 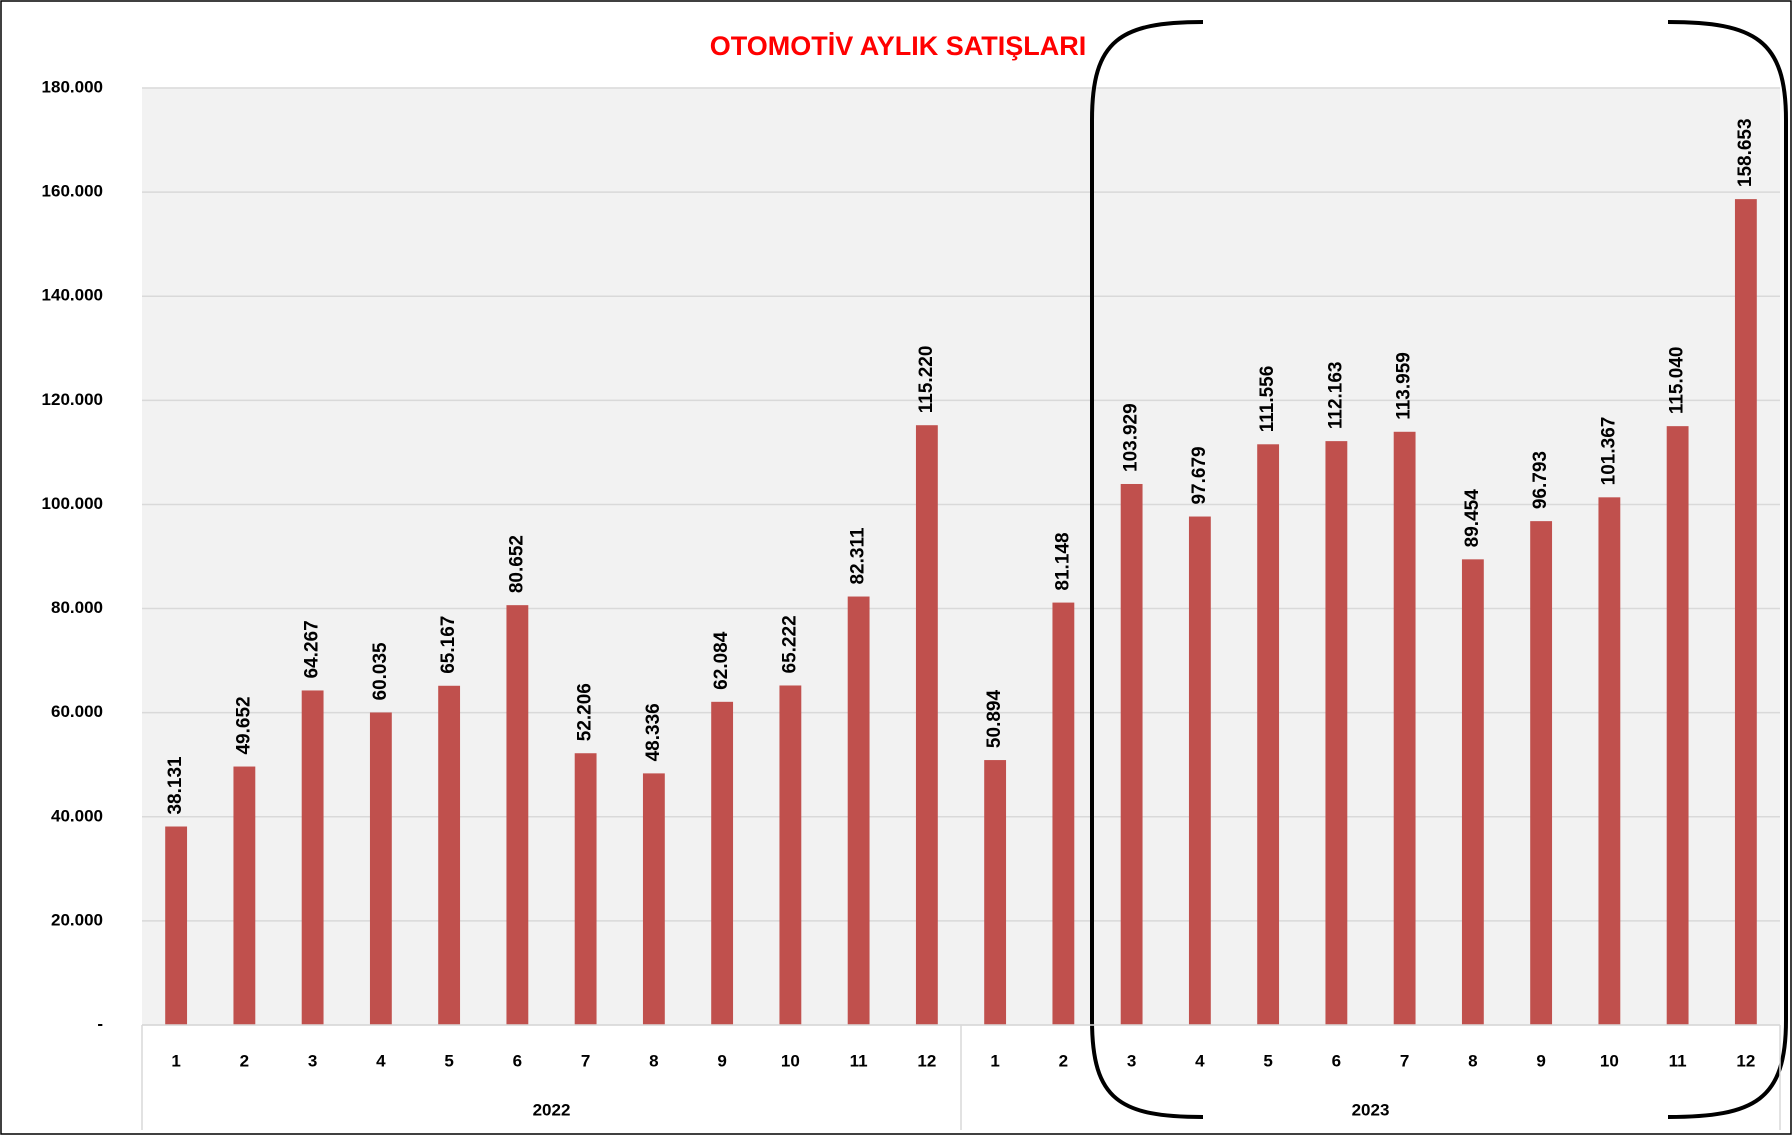 I want to click on bracket-left, so click(x=1147, y=569).